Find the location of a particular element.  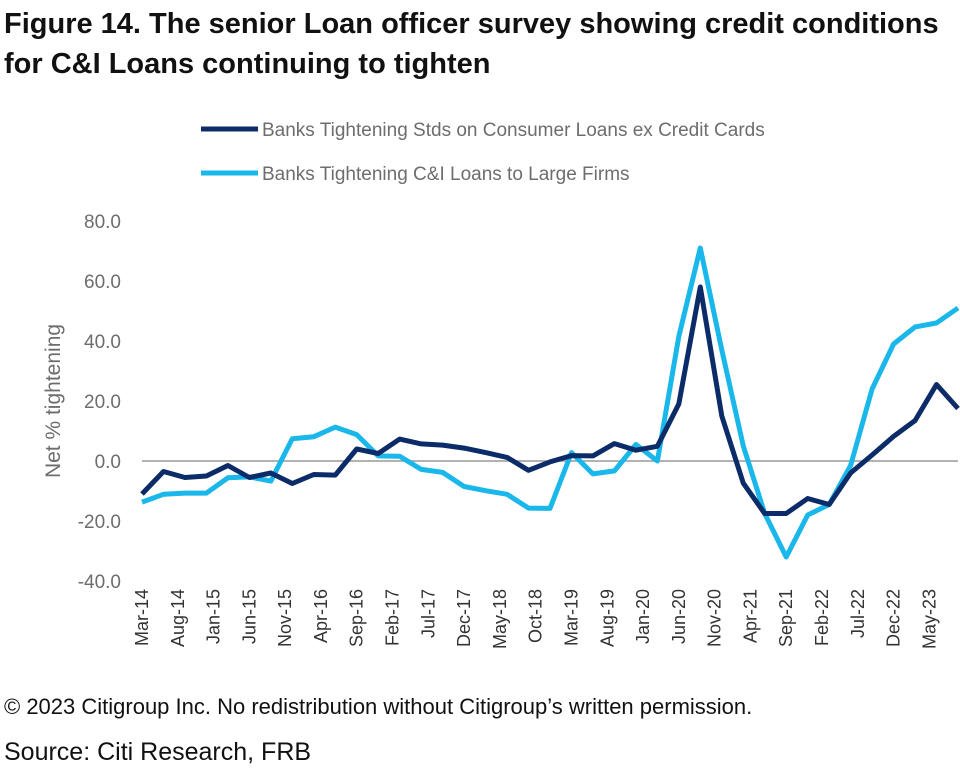

x-tick-label: Mar-19 is located at coordinates (571, 617).